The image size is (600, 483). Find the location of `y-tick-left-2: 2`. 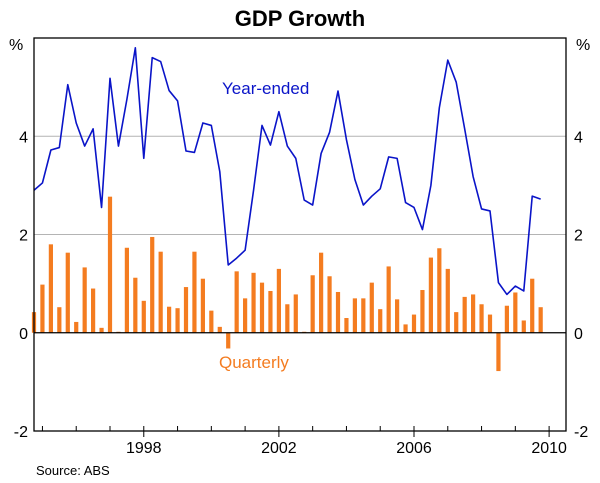

y-tick-left-2: 2 is located at coordinates (23, 236).